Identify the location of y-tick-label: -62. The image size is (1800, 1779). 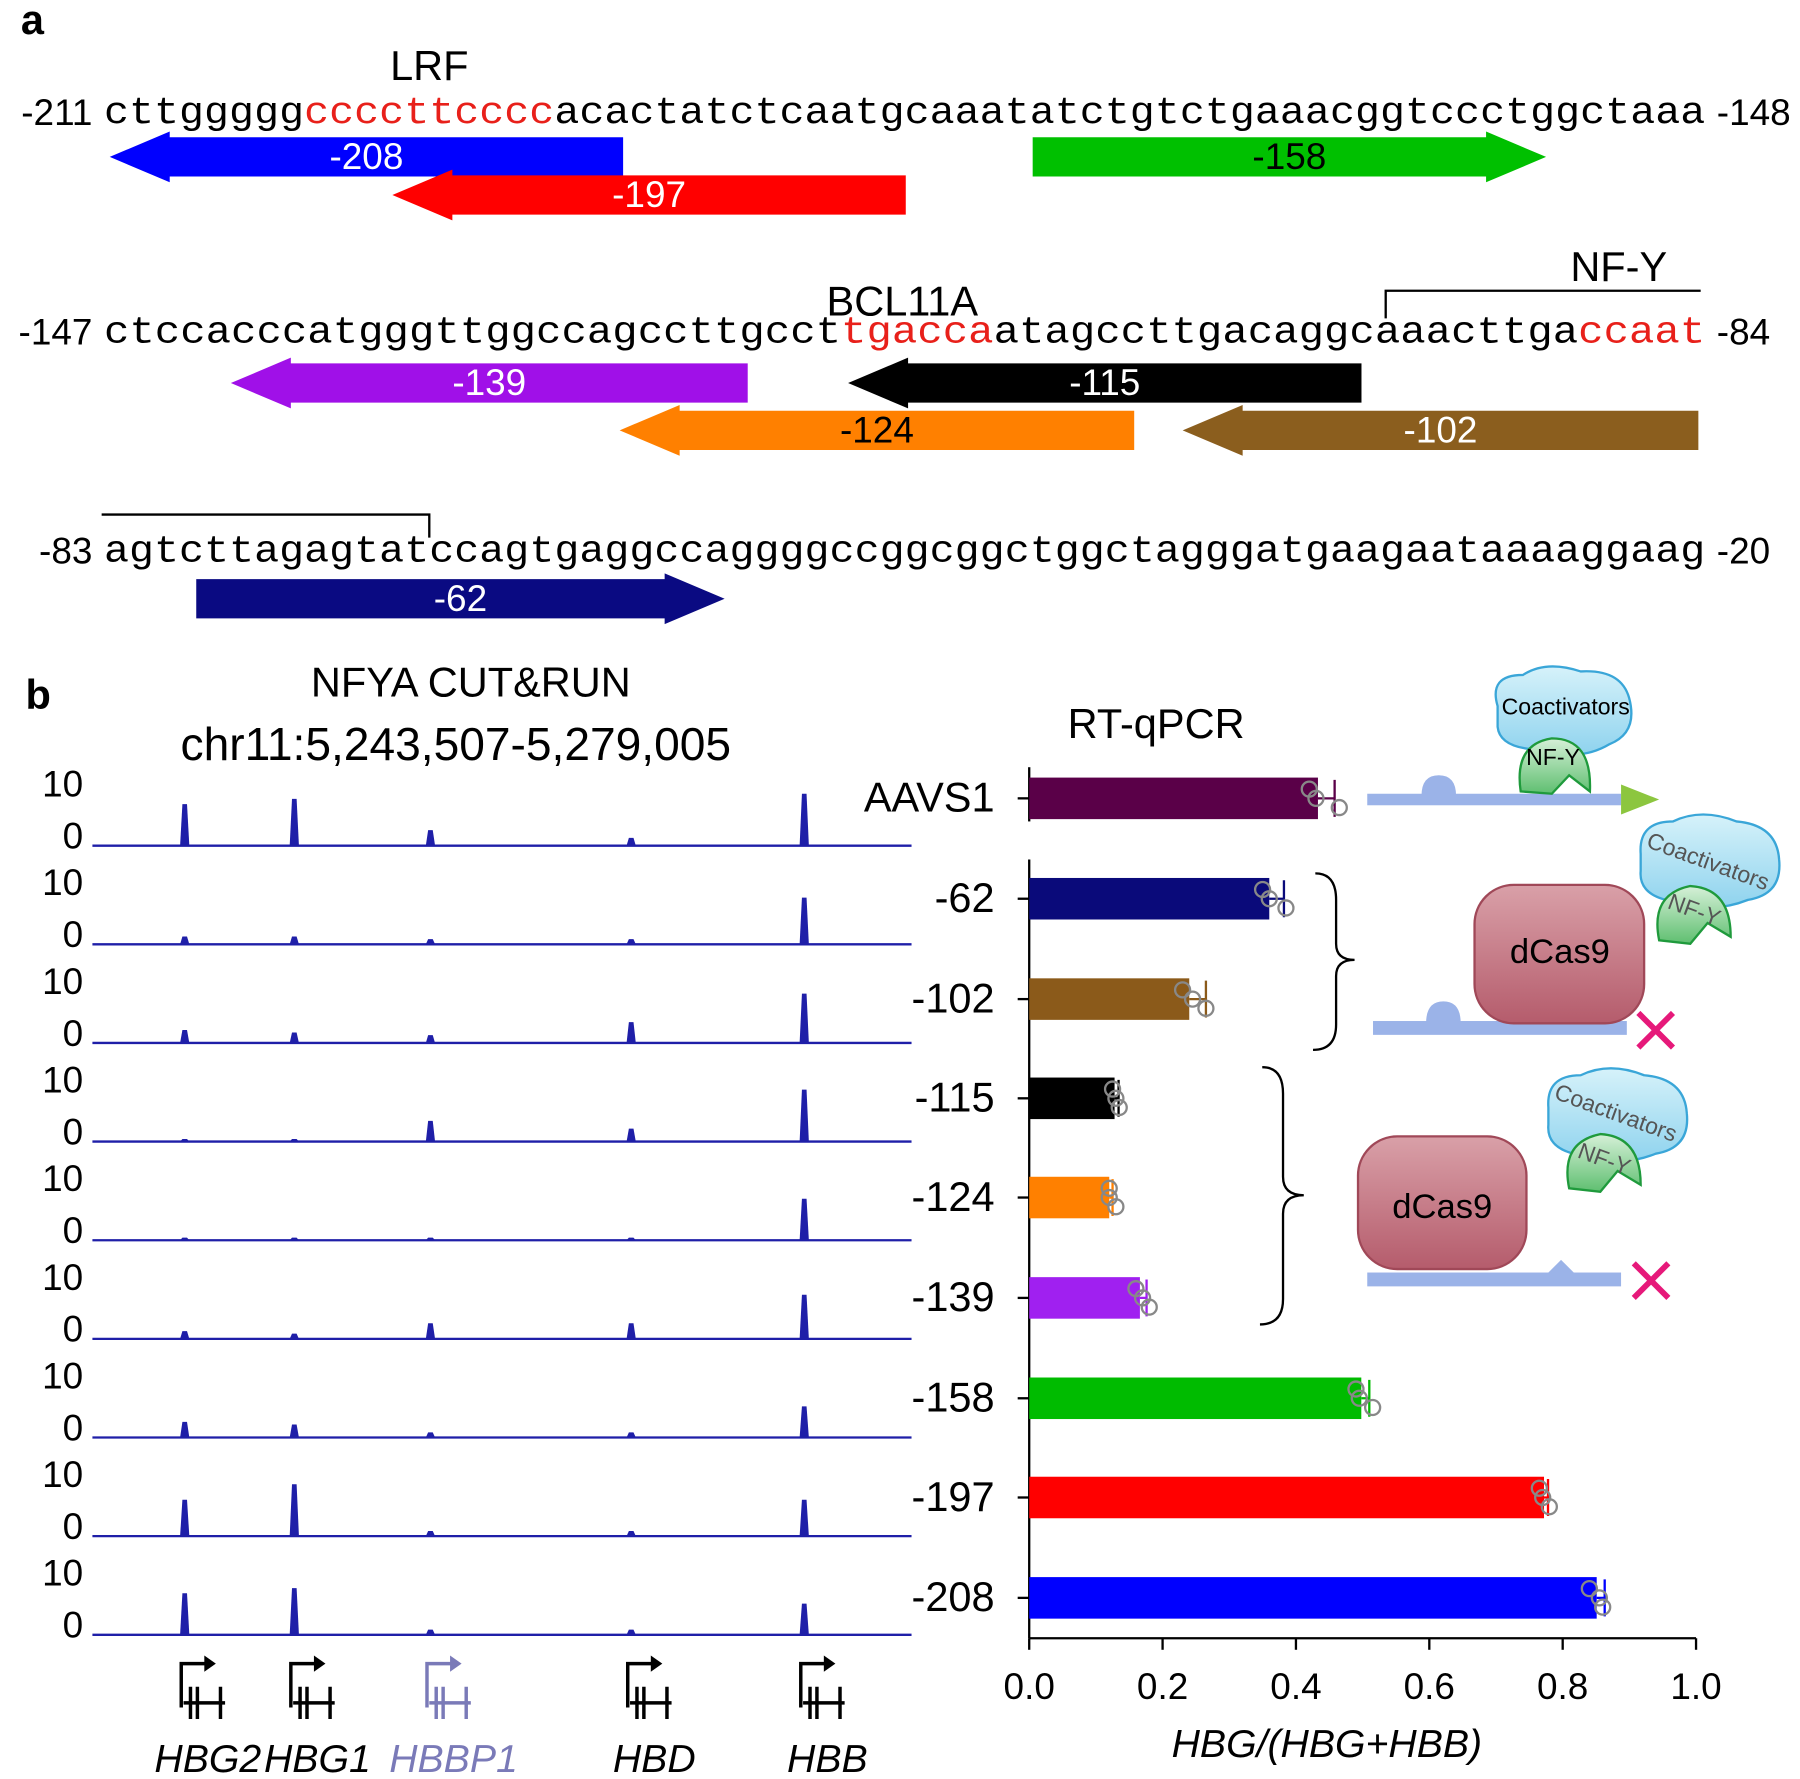
(965, 897).